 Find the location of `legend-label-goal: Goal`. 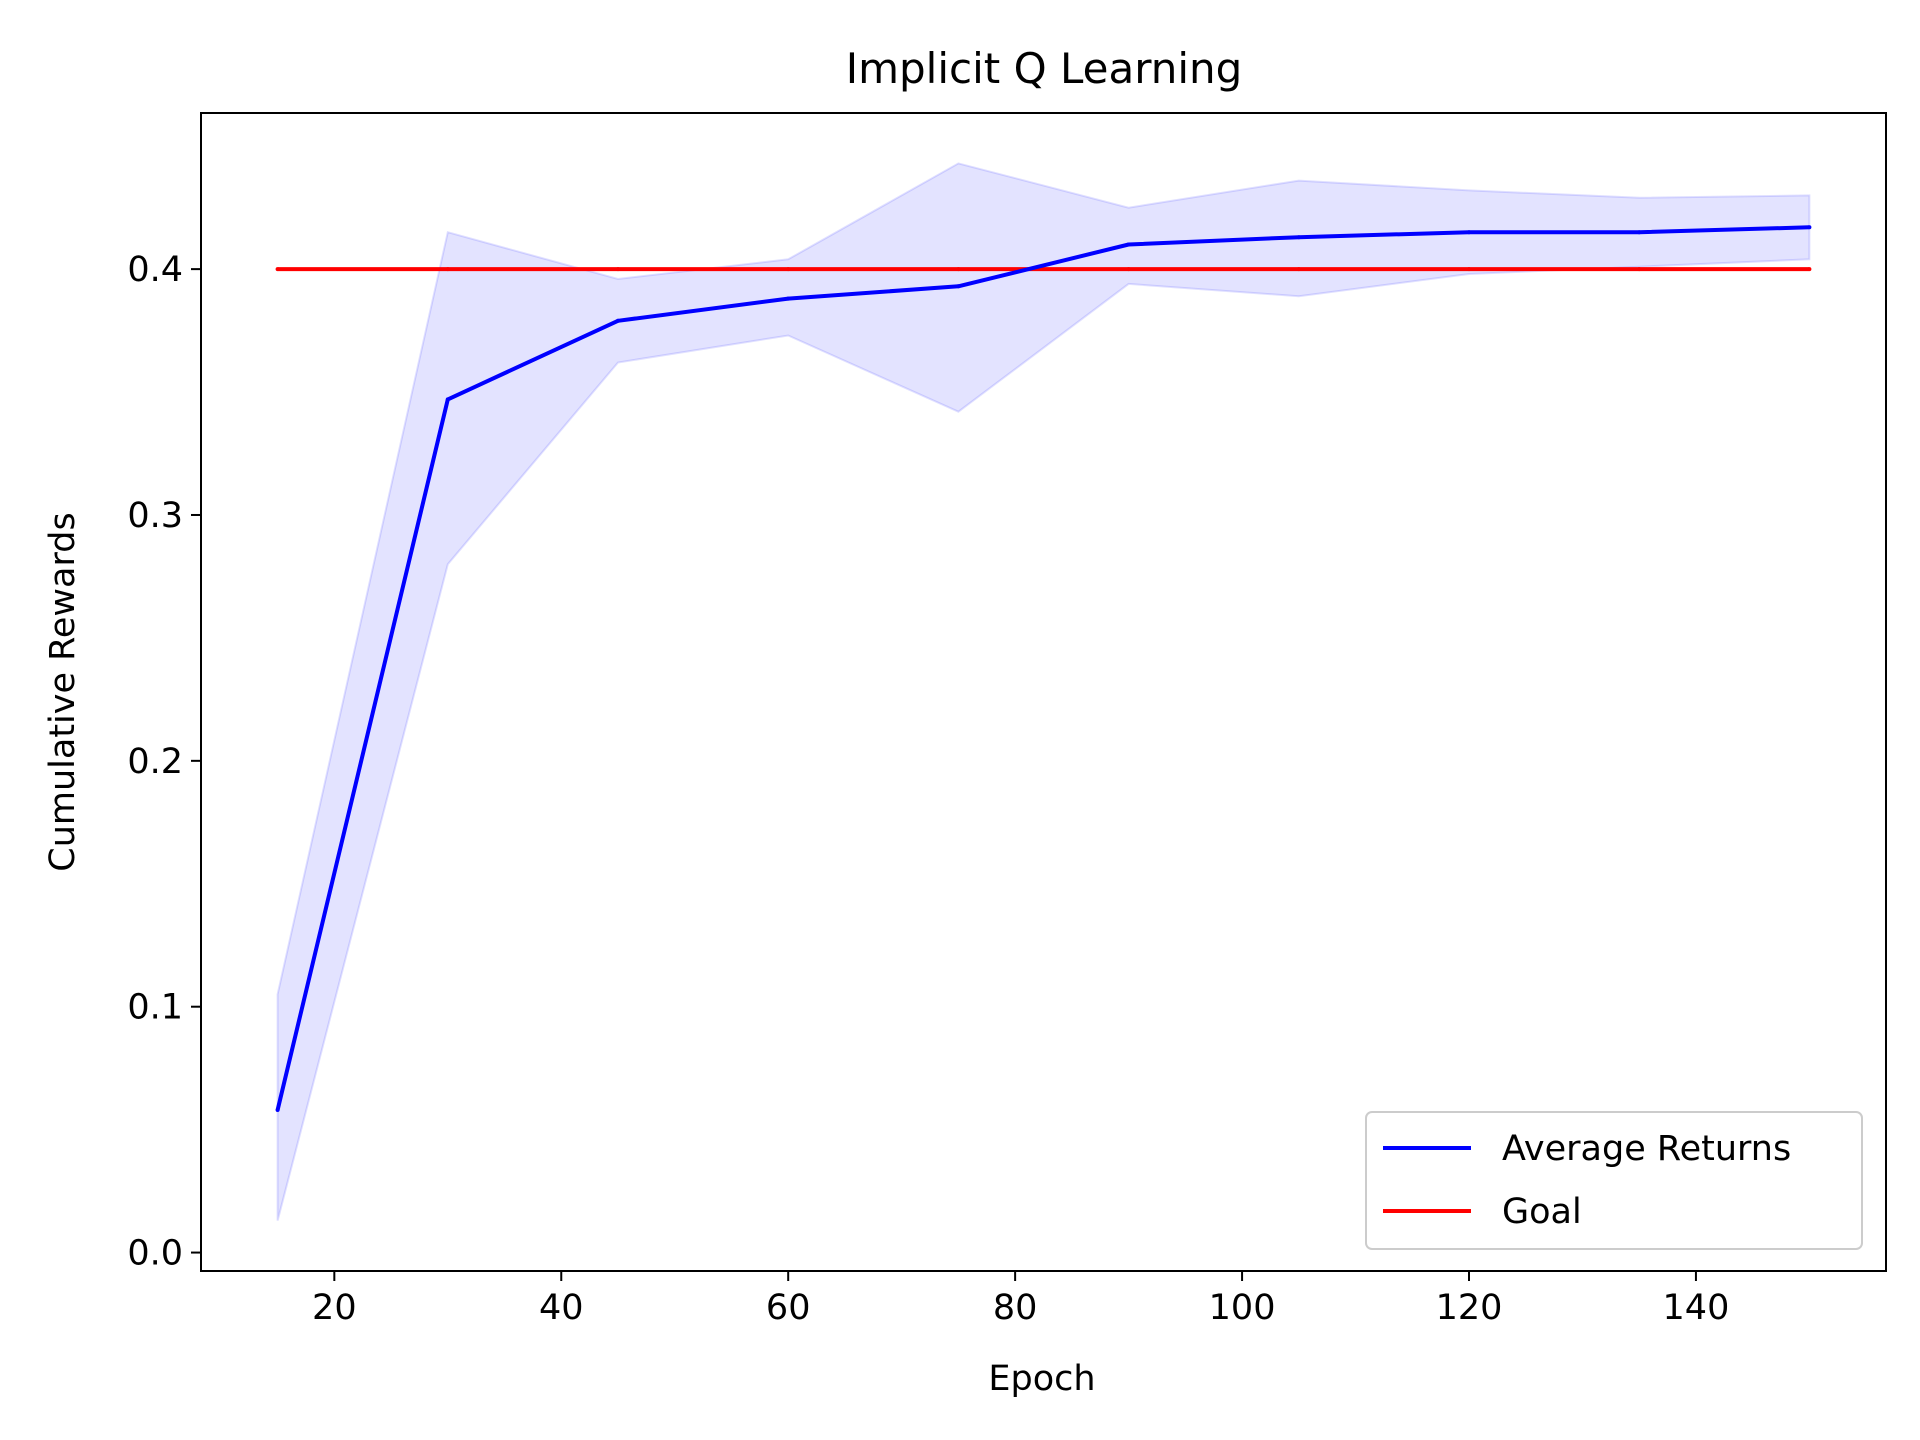

legend-label-goal: Goal is located at coordinates (1542, 1212).